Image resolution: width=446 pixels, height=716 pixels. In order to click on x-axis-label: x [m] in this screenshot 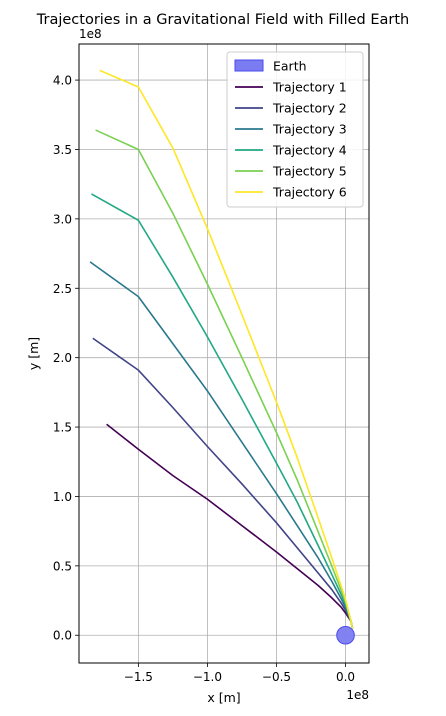, I will do `click(223, 697)`.